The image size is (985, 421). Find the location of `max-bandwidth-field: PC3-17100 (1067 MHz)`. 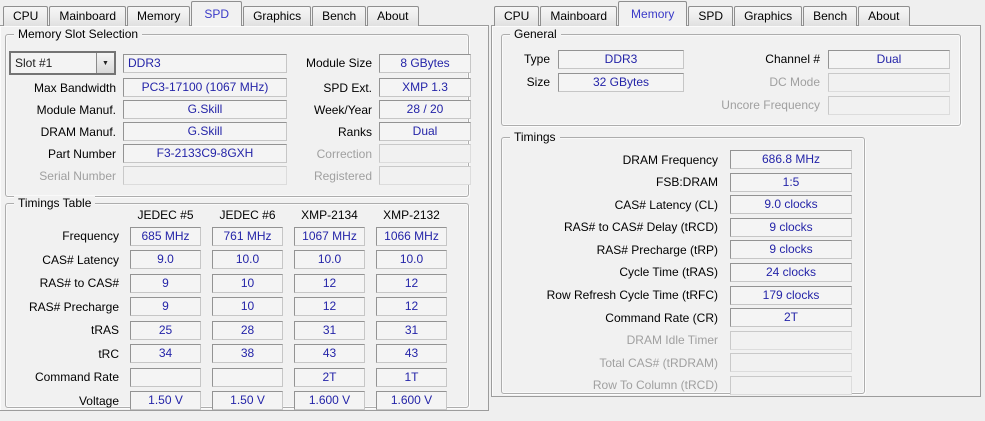

max-bandwidth-field: PC3-17100 (1067 MHz) is located at coordinates (205, 87).